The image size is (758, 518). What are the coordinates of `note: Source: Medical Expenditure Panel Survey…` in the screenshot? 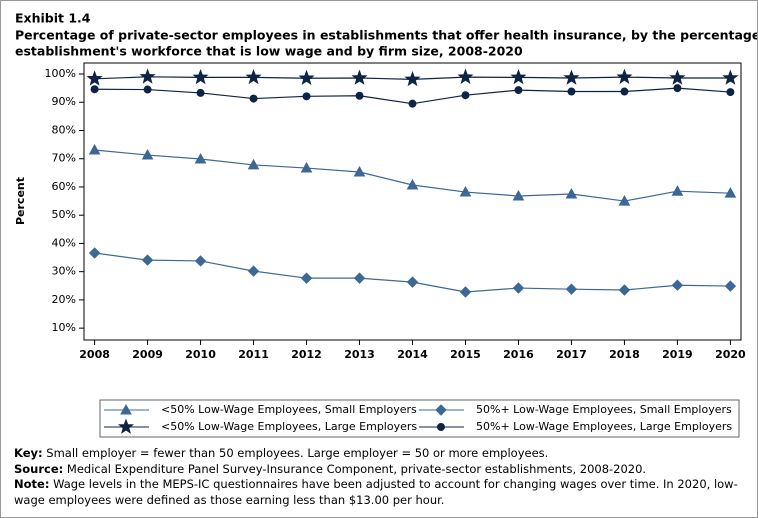 It's located at (379, 470).